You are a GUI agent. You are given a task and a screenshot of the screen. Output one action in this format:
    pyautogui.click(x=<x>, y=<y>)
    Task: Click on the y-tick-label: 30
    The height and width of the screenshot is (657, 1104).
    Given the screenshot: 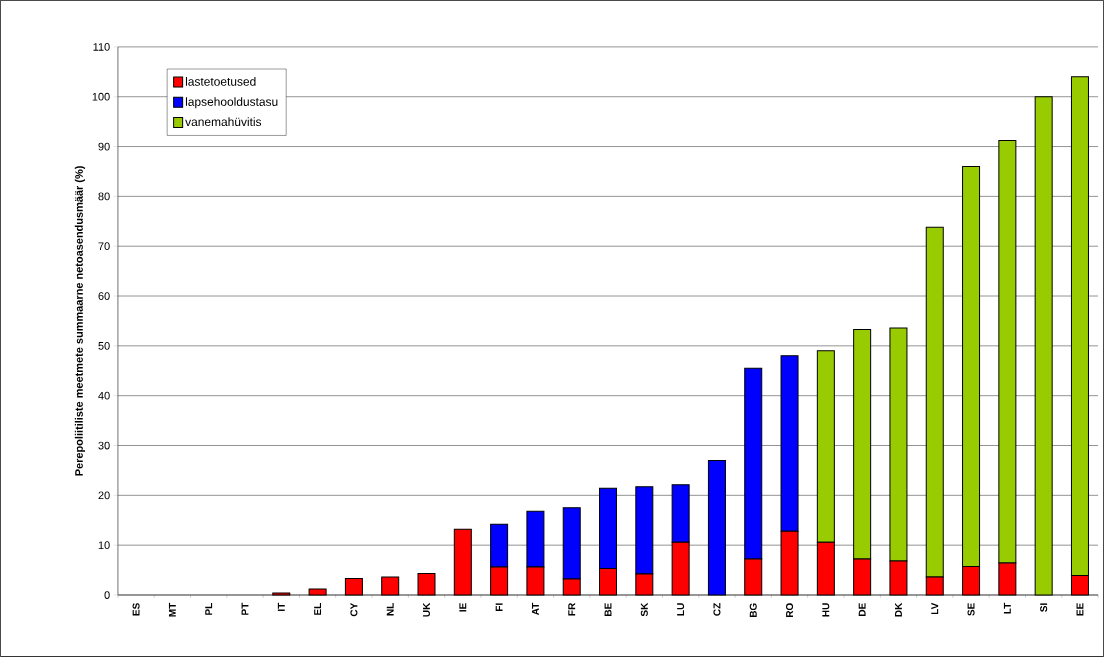 What is the action you would take?
    pyautogui.click(x=104, y=445)
    